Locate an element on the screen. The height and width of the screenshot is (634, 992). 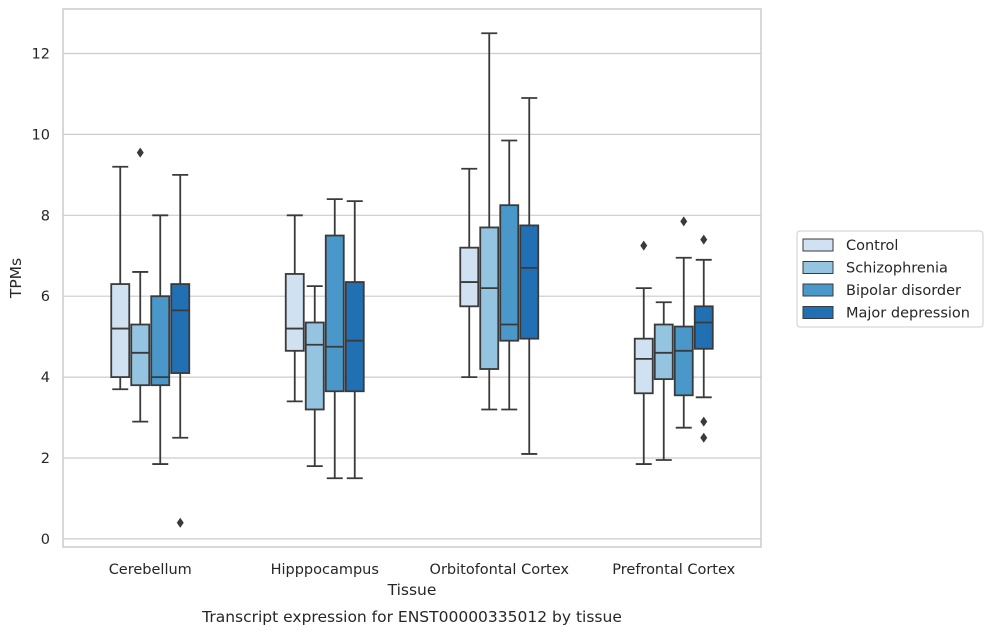
x-tick-label: Hipppocampus is located at coordinates (325, 570).